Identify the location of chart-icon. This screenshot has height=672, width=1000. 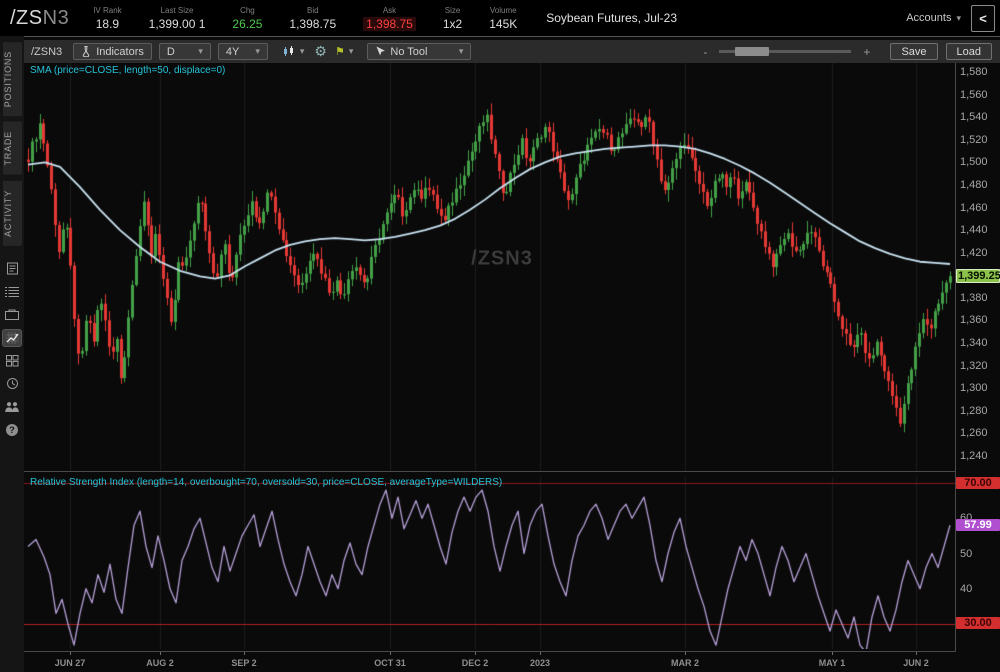
(12, 337).